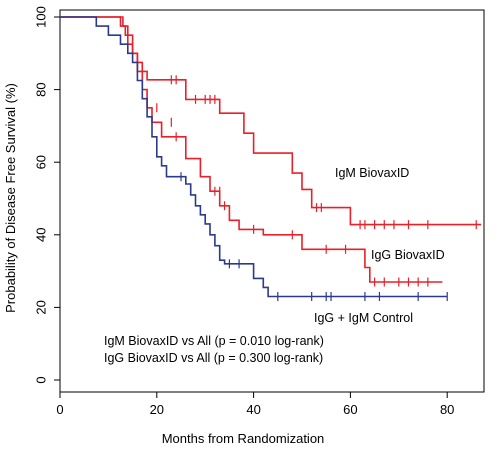 This screenshot has height=452, width=498. I want to click on y-axis-label: Probability of Disease Free Survival (%), so click(10, 198).